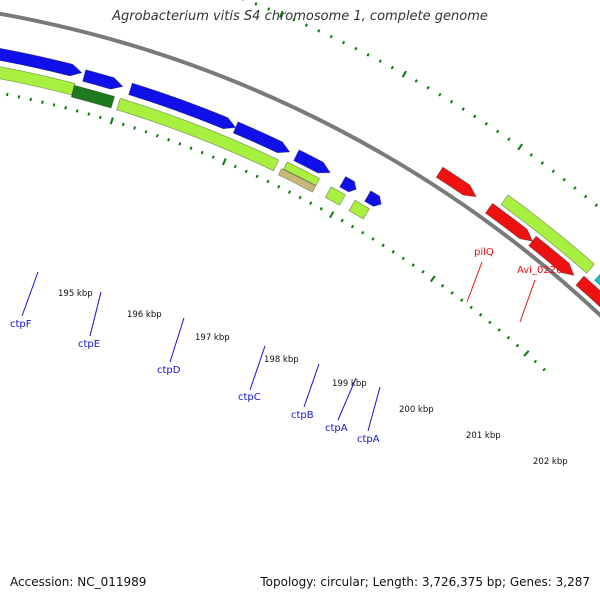 Image resolution: width=600 pixels, height=600 pixels. Describe the element at coordinates (169, 370) in the screenshot. I see `ctpD-label: ctpD` at that location.